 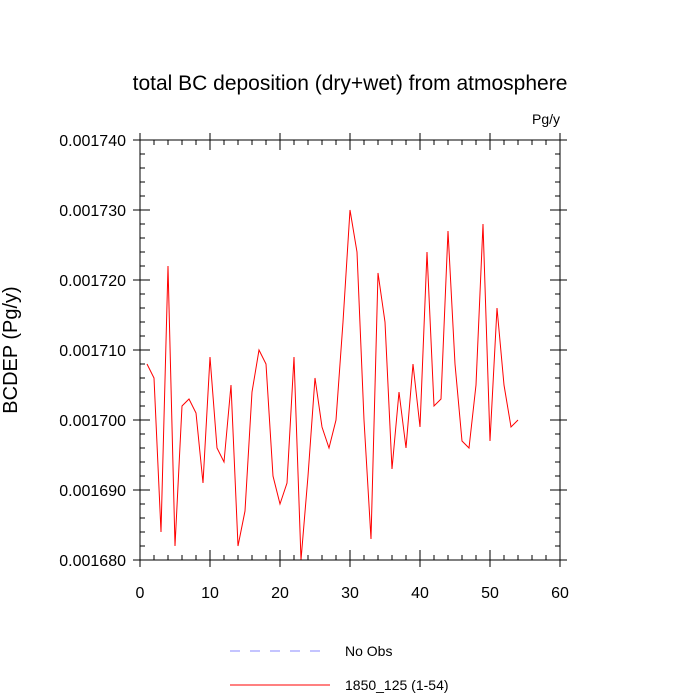 What do you see at coordinates (210, 593) in the screenshot?
I see `x-tick-label: 10` at bounding box center [210, 593].